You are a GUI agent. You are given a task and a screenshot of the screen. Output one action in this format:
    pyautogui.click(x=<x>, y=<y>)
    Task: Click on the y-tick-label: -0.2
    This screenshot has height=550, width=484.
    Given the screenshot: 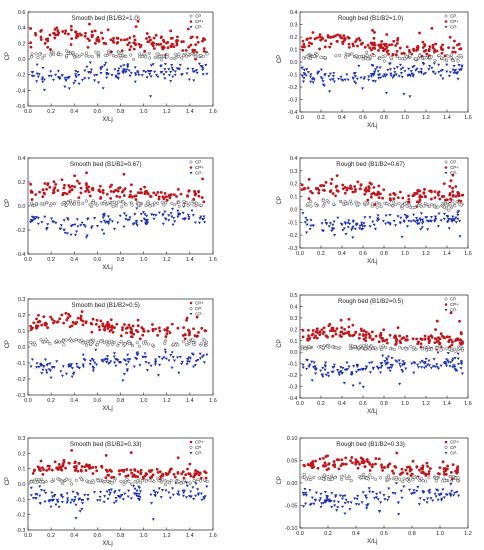 What is the action you would take?
    pyautogui.click(x=20, y=380)
    